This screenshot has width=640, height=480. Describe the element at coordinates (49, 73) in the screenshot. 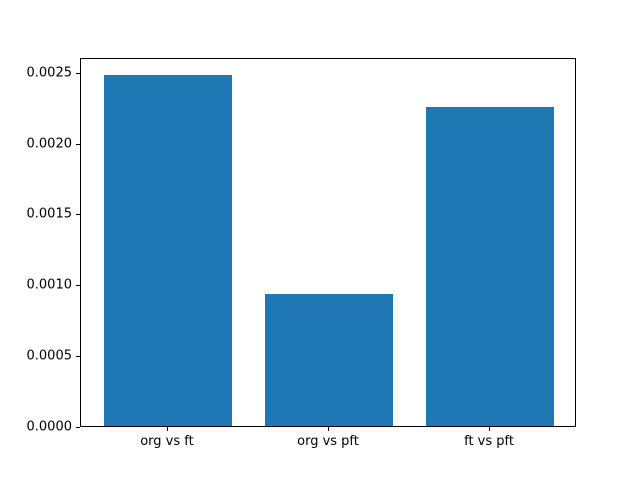

I see `y-tick-label: 0.0025` at that location.